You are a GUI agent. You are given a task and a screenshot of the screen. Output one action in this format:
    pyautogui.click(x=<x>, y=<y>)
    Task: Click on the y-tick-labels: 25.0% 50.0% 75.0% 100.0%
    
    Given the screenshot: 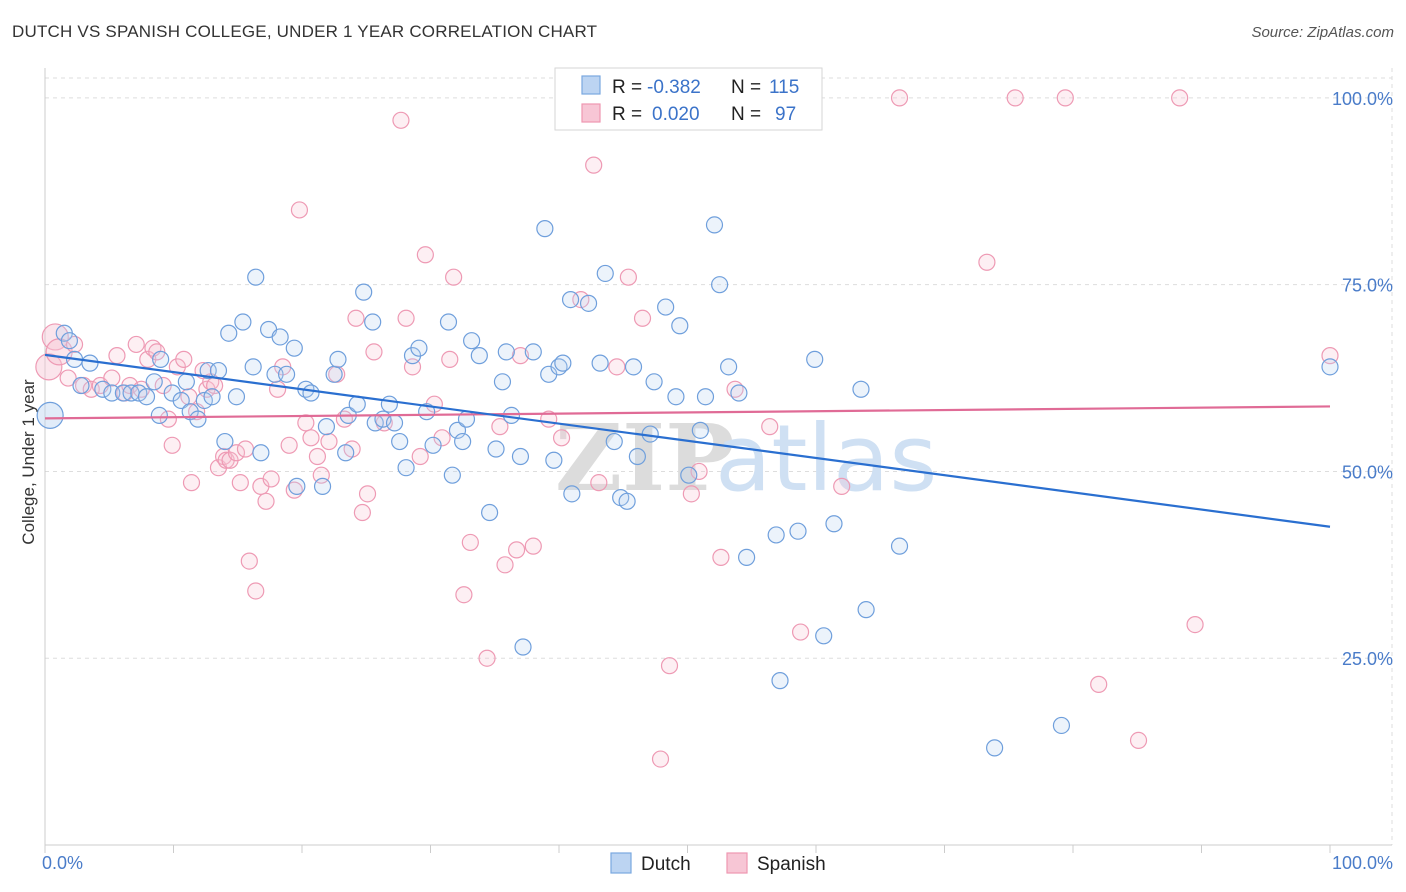 What is the action you would take?
    pyautogui.click(x=1362, y=379)
    